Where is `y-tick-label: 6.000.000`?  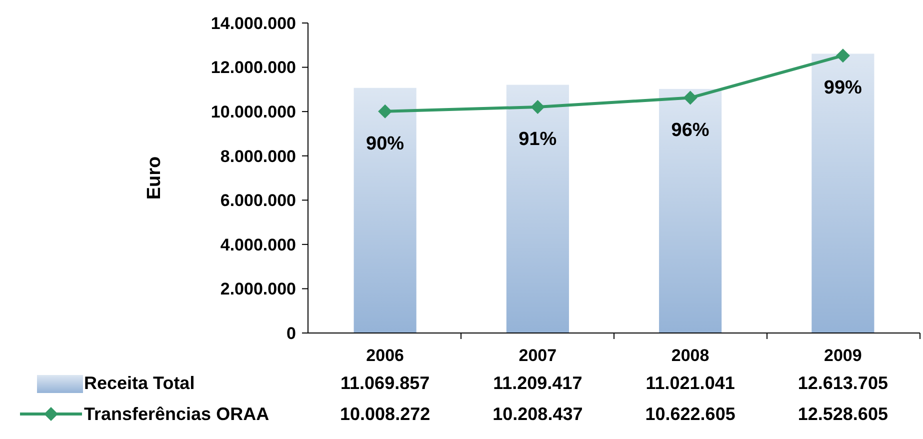
y-tick-label: 6.000.000 is located at coordinates (258, 200).